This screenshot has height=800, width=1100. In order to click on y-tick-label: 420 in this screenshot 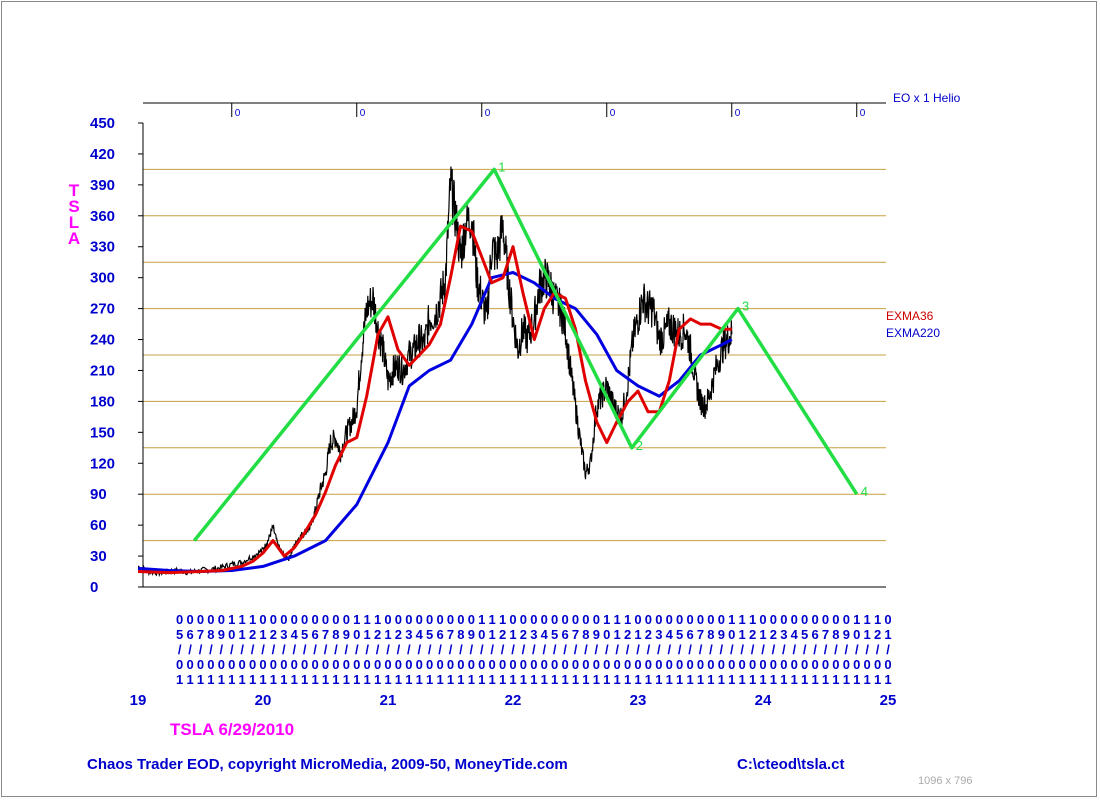, I will do `click(102, 154)`.